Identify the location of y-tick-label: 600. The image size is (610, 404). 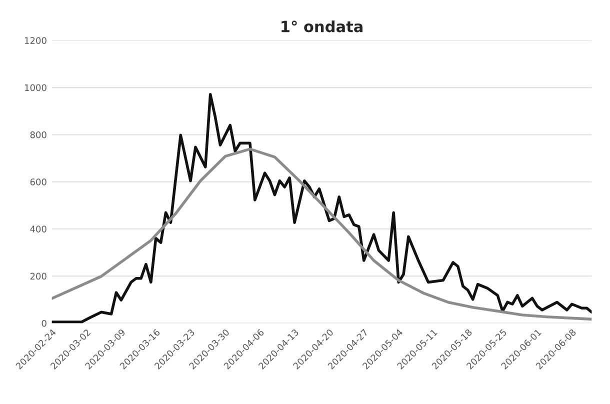
(38, 182).